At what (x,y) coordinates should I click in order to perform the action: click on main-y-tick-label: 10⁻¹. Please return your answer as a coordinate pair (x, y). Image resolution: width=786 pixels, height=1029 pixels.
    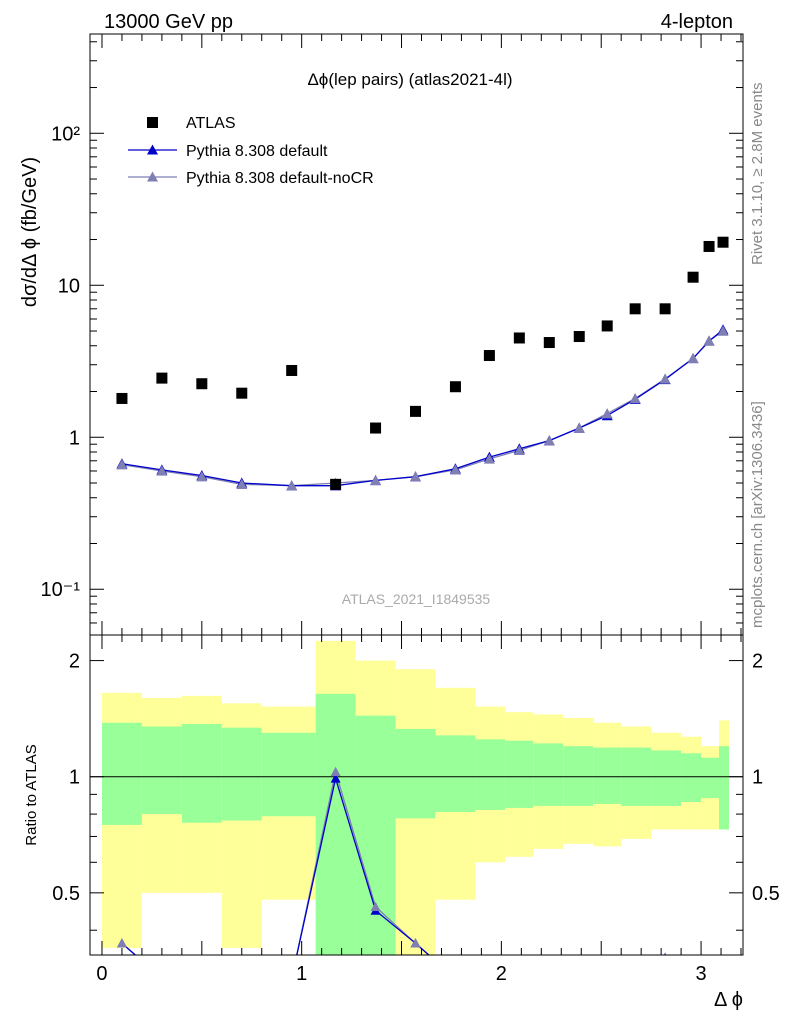
    Looking at the image, I should click on (61, 590).